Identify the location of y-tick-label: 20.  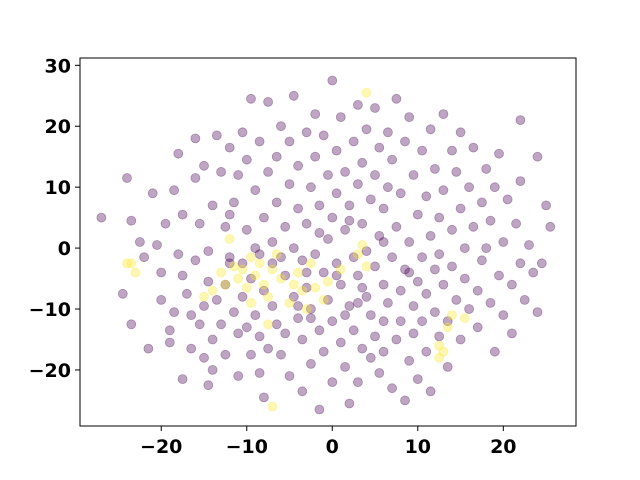
(58, 127).